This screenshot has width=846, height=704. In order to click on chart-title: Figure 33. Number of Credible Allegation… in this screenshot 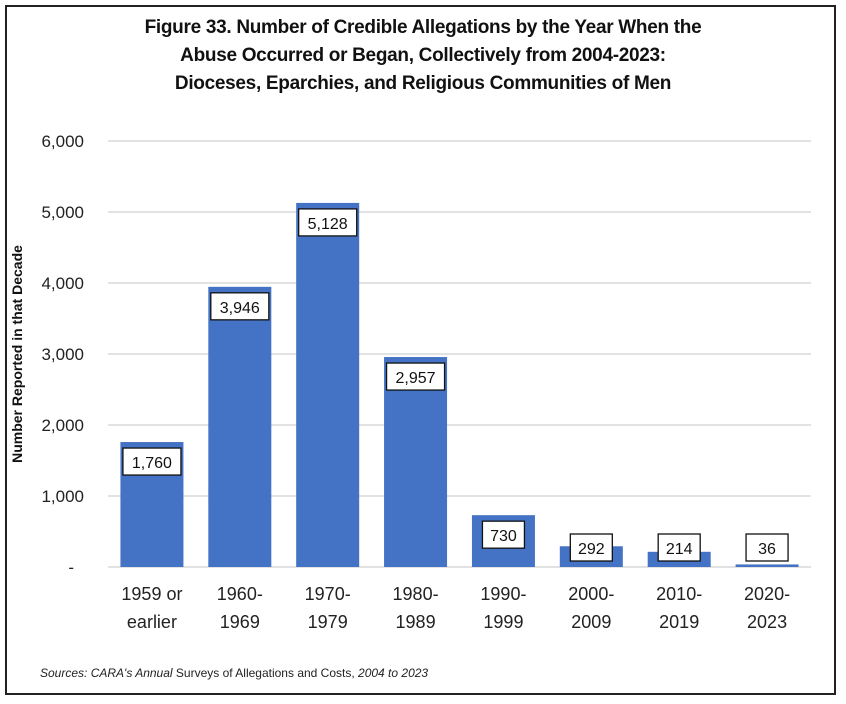, I will do `click(423, 56)`.